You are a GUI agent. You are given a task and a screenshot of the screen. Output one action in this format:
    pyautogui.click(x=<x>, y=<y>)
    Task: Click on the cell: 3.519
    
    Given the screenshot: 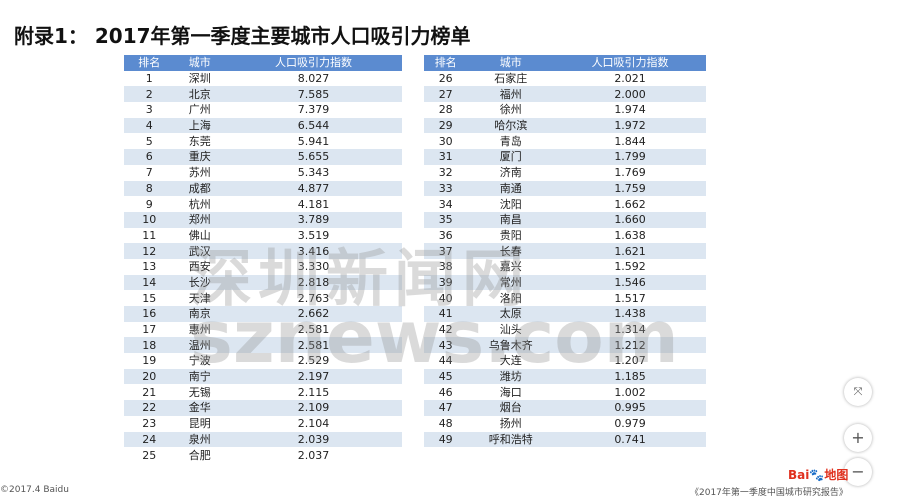 What is the action you would take?
    pyautogui.click(x=313, y=235)
    